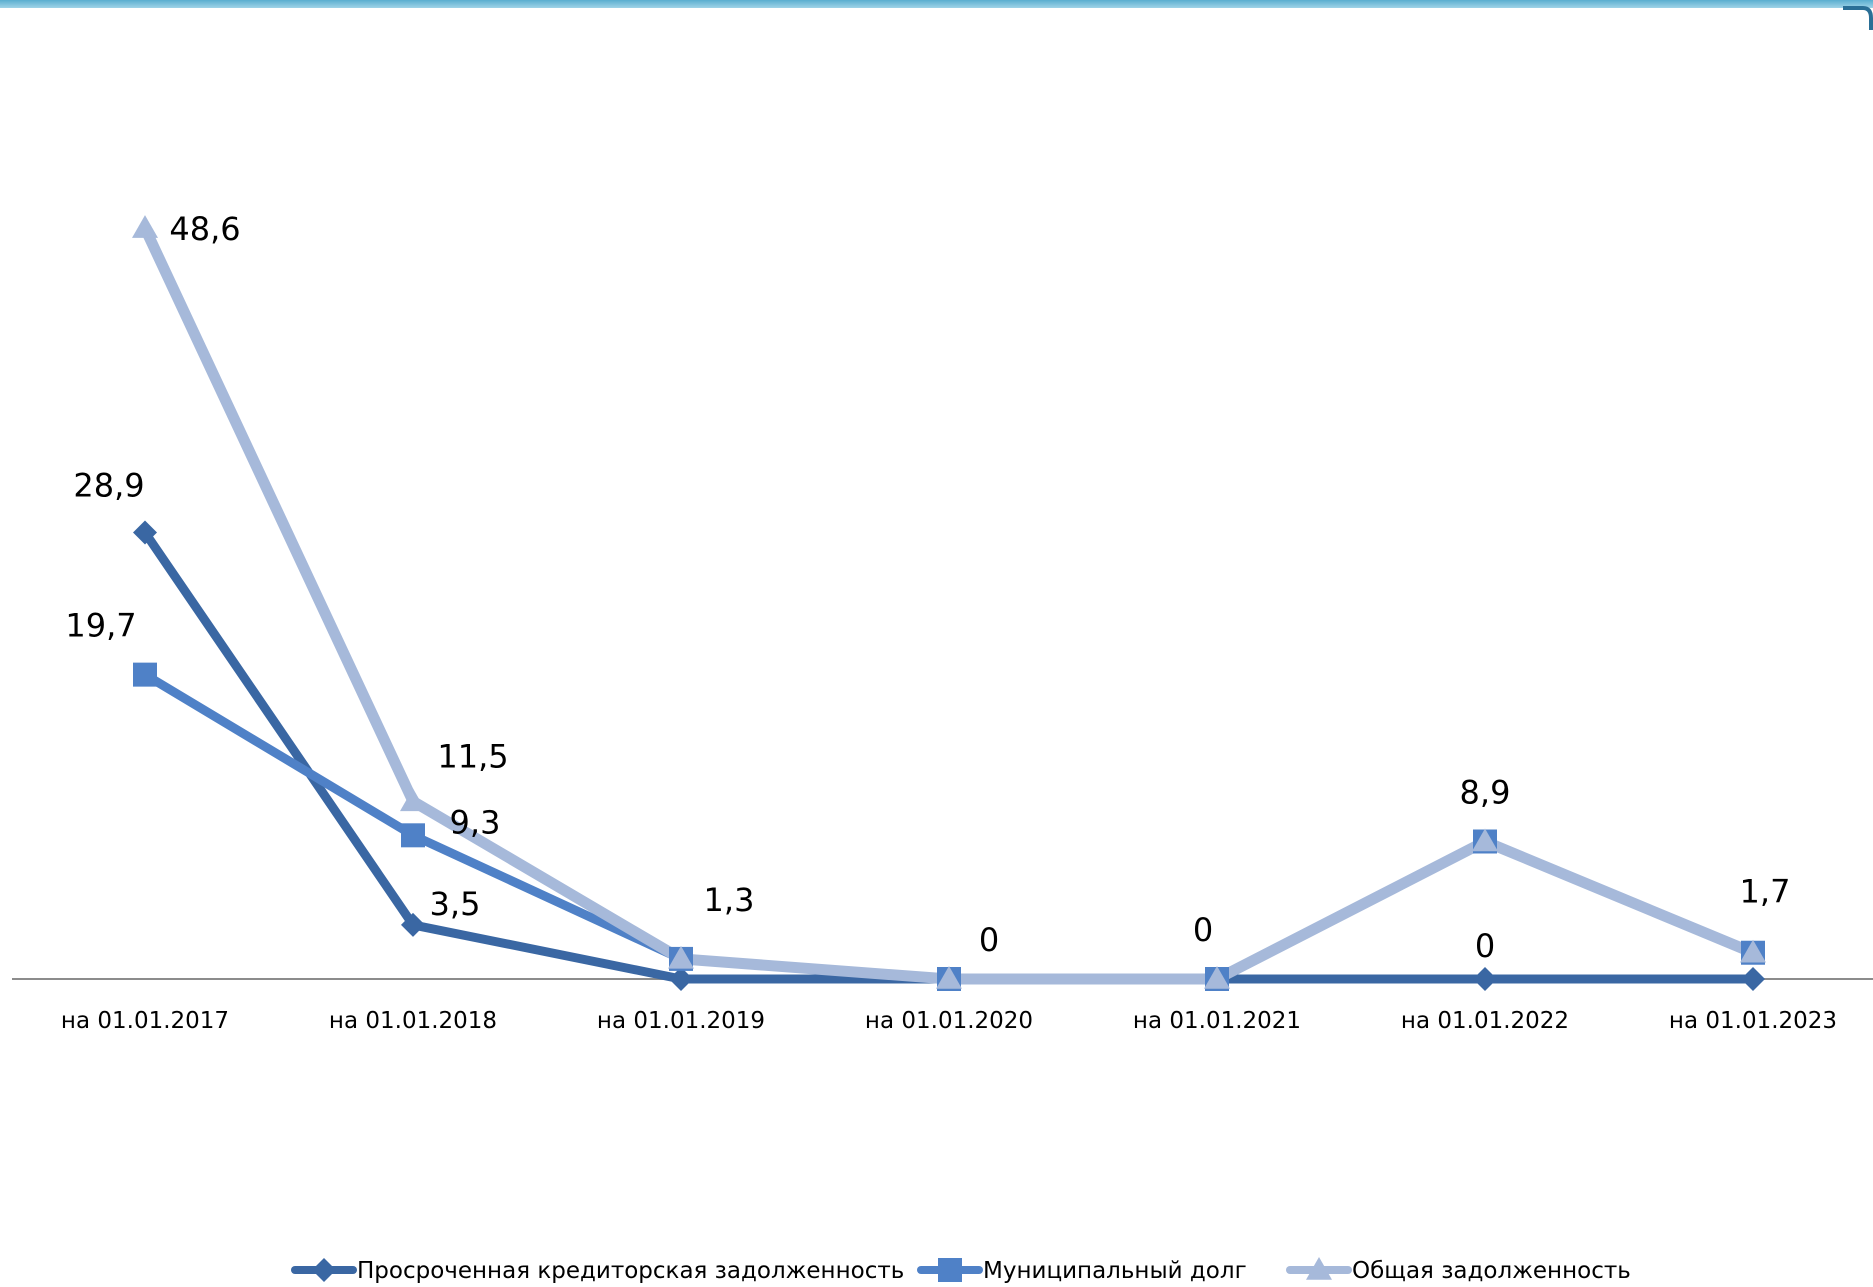  What do you see at coordinates (204, 229) in the screenshot?
I see `data-label: 48,6` at bounding box center [204, 229].